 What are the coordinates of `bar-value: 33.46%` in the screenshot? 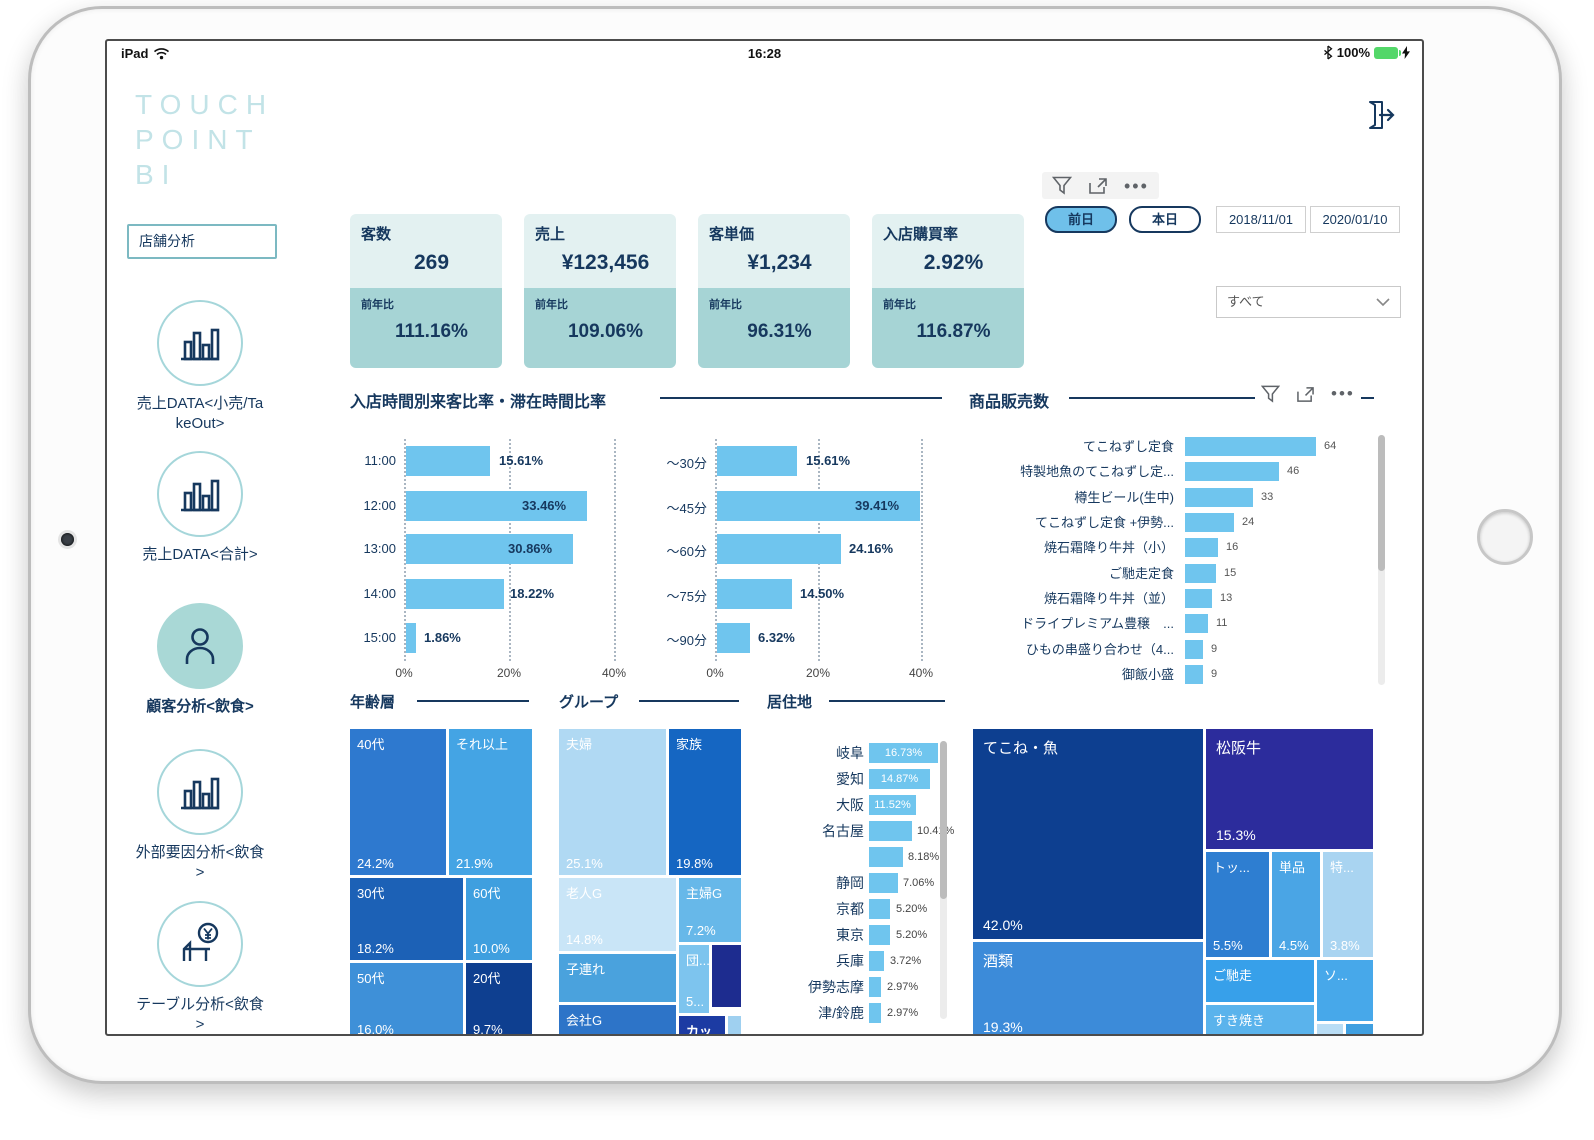 It's located at (544, 505).